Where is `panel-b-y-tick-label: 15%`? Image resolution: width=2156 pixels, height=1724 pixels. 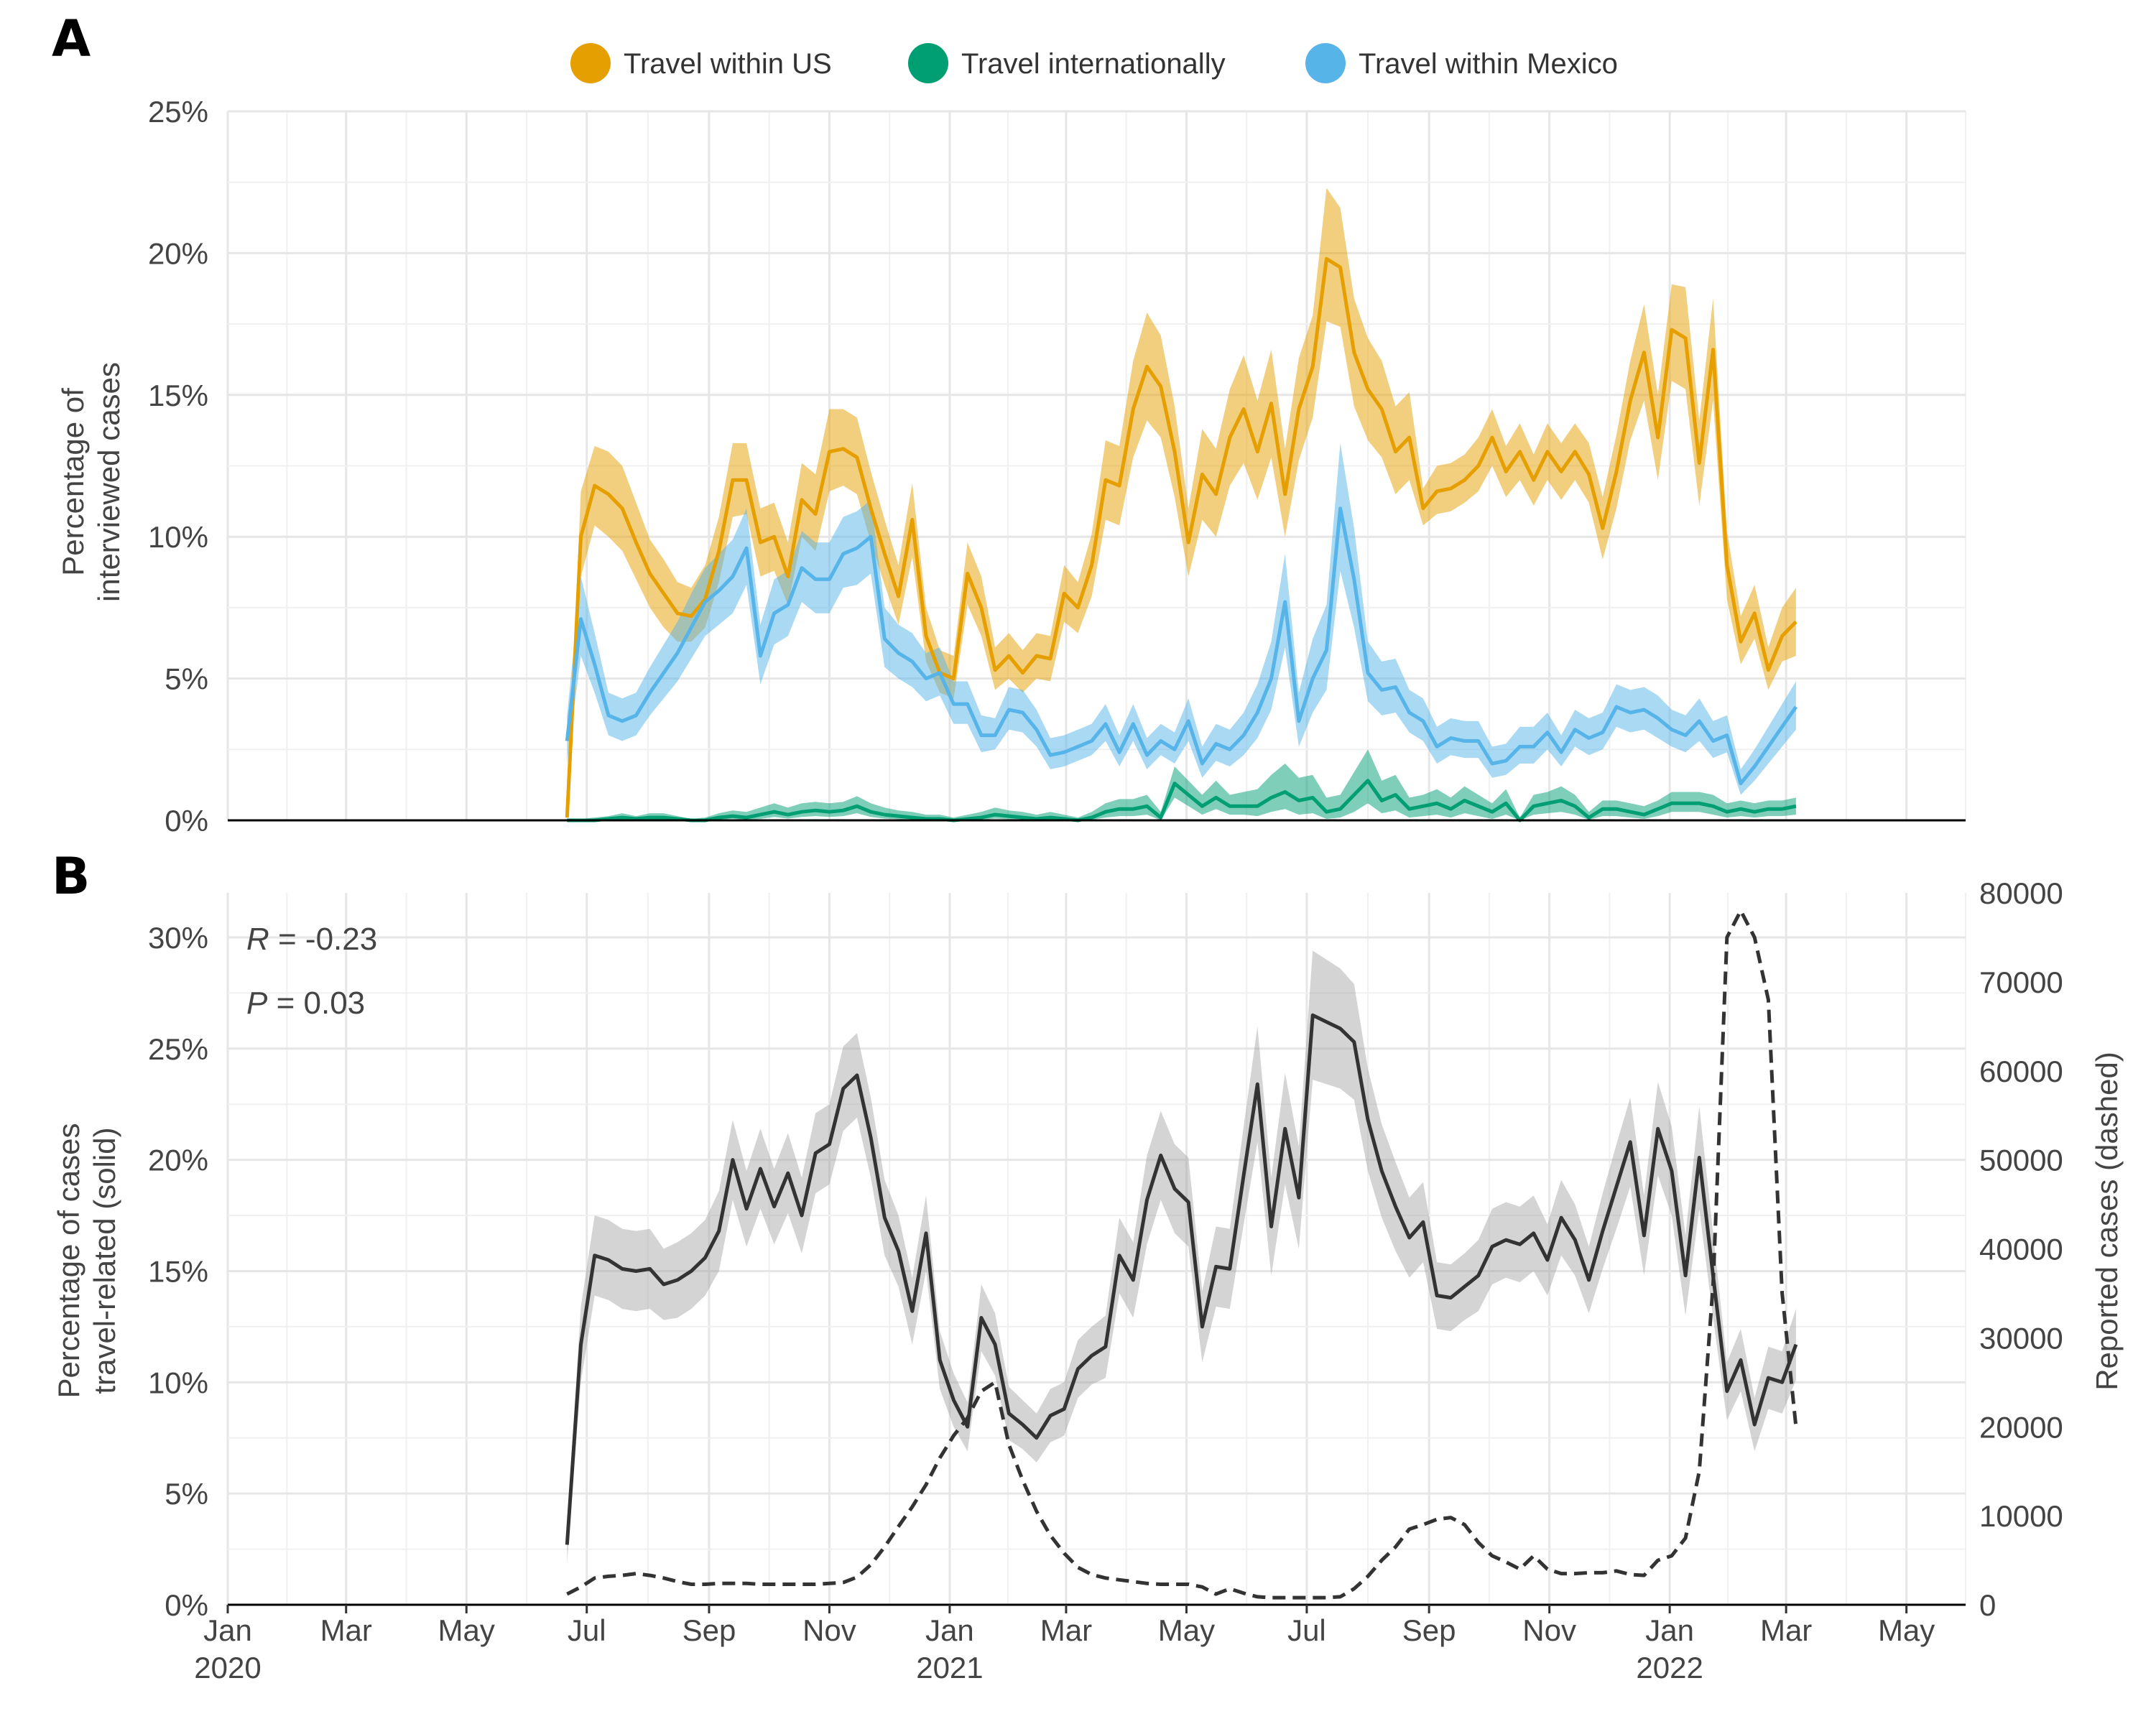 panel-b-y-tick-label: 15% is located at coordinates (178, 1271).